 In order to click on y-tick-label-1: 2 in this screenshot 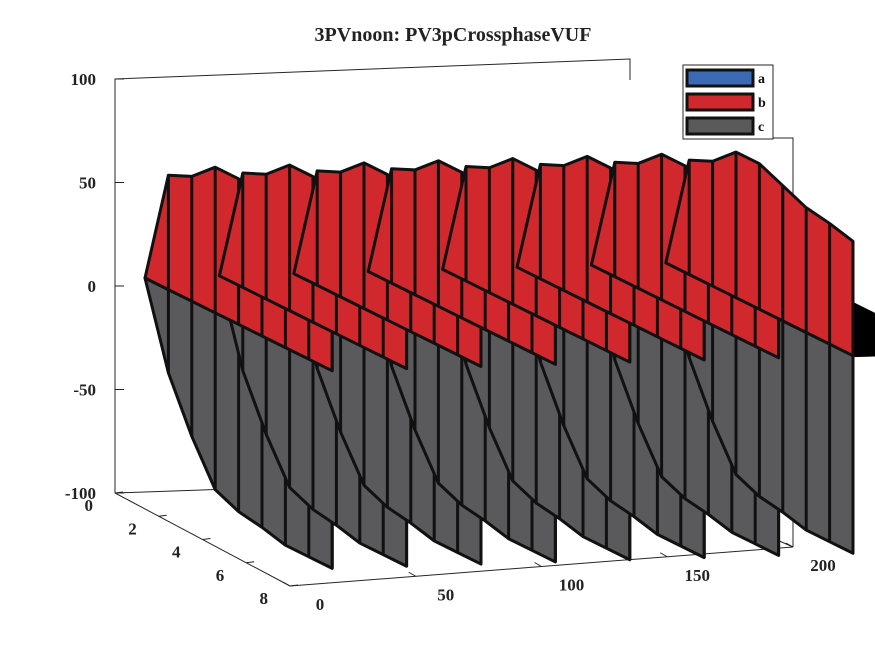, I will do `click(132, 528)`.